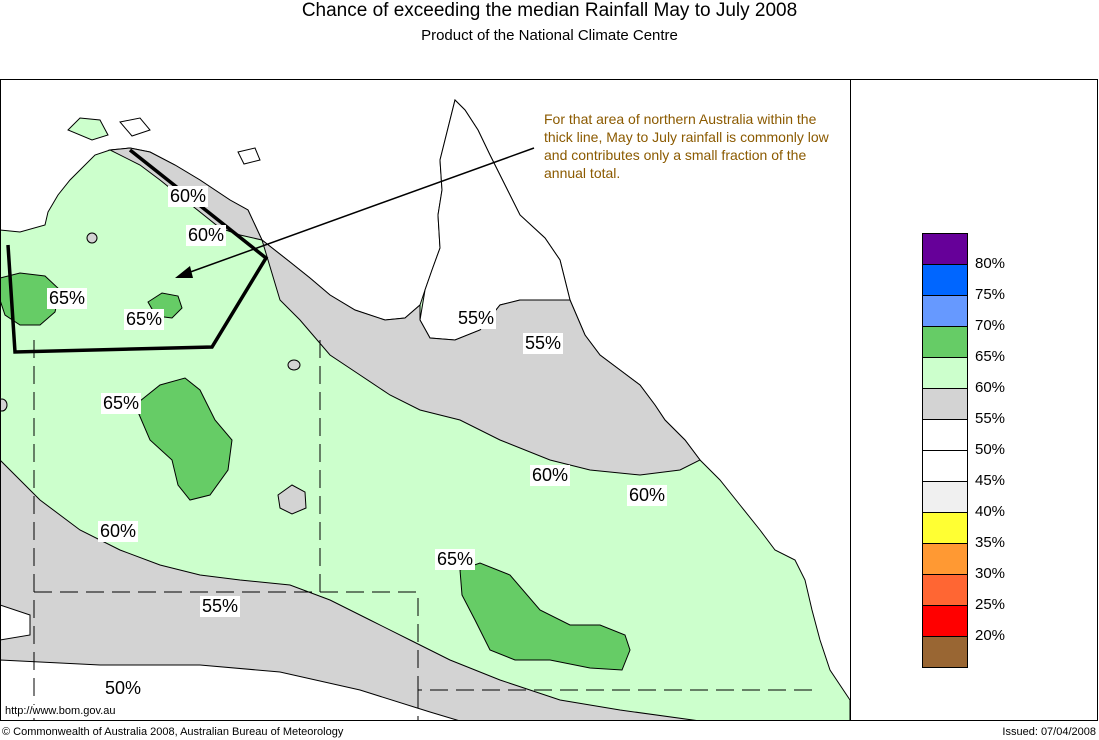  What do you see at coordinates (123, 688) in the screenshot?
I see `contour-label: 50%` at bounding box center [123, 688].